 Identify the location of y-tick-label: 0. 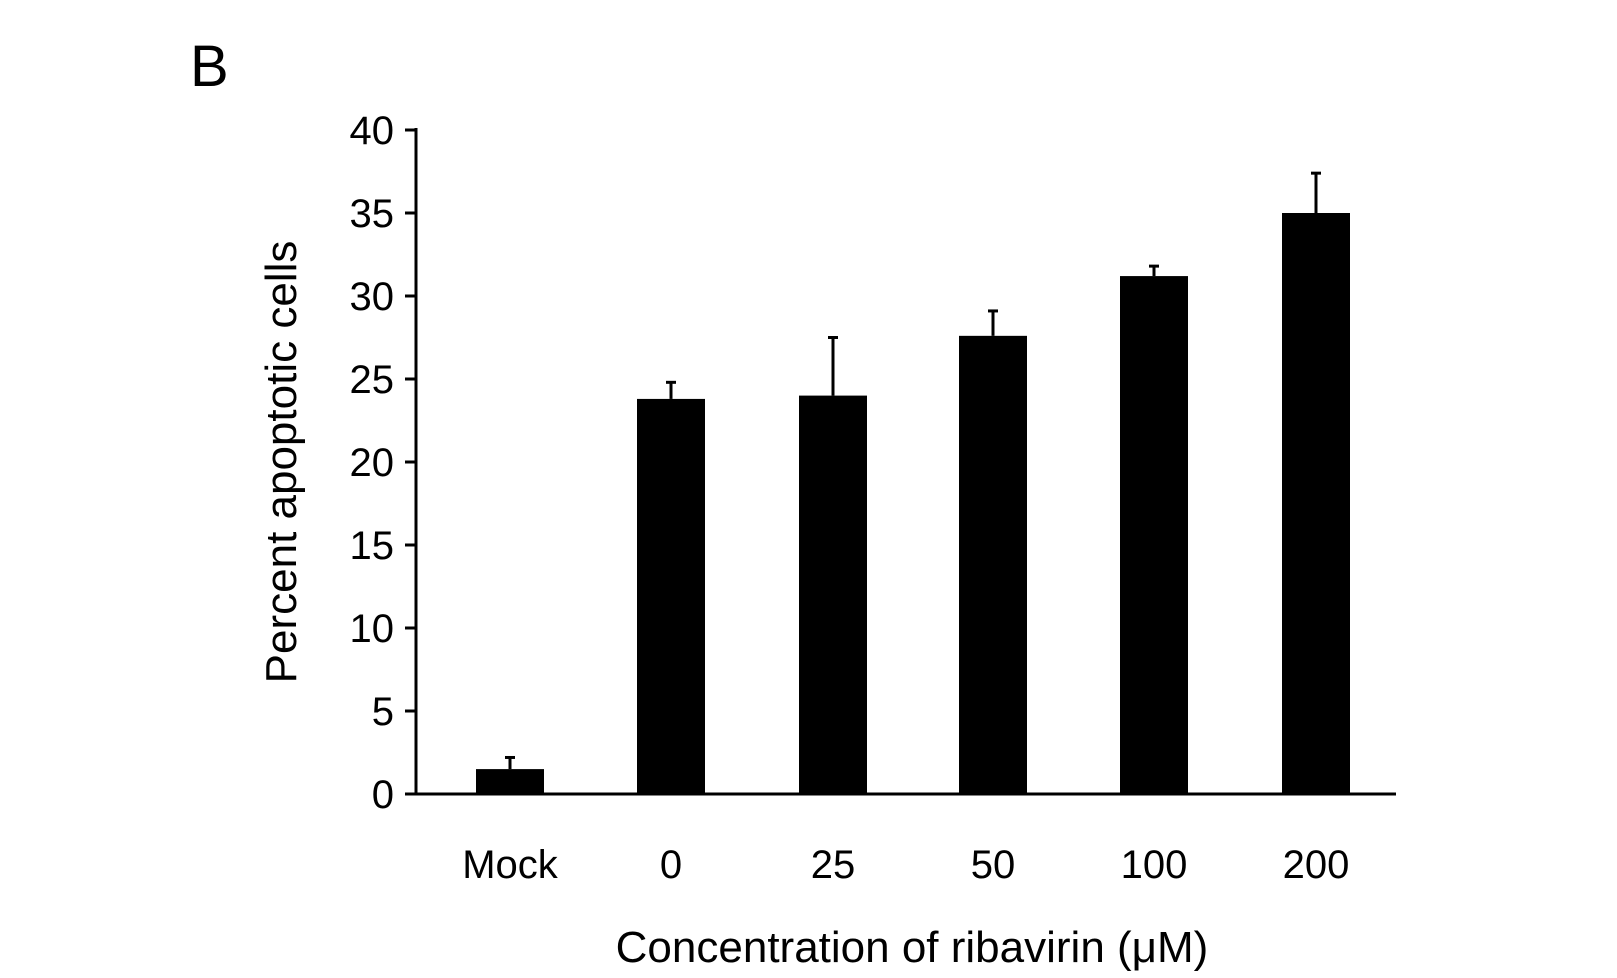
(383, 795).